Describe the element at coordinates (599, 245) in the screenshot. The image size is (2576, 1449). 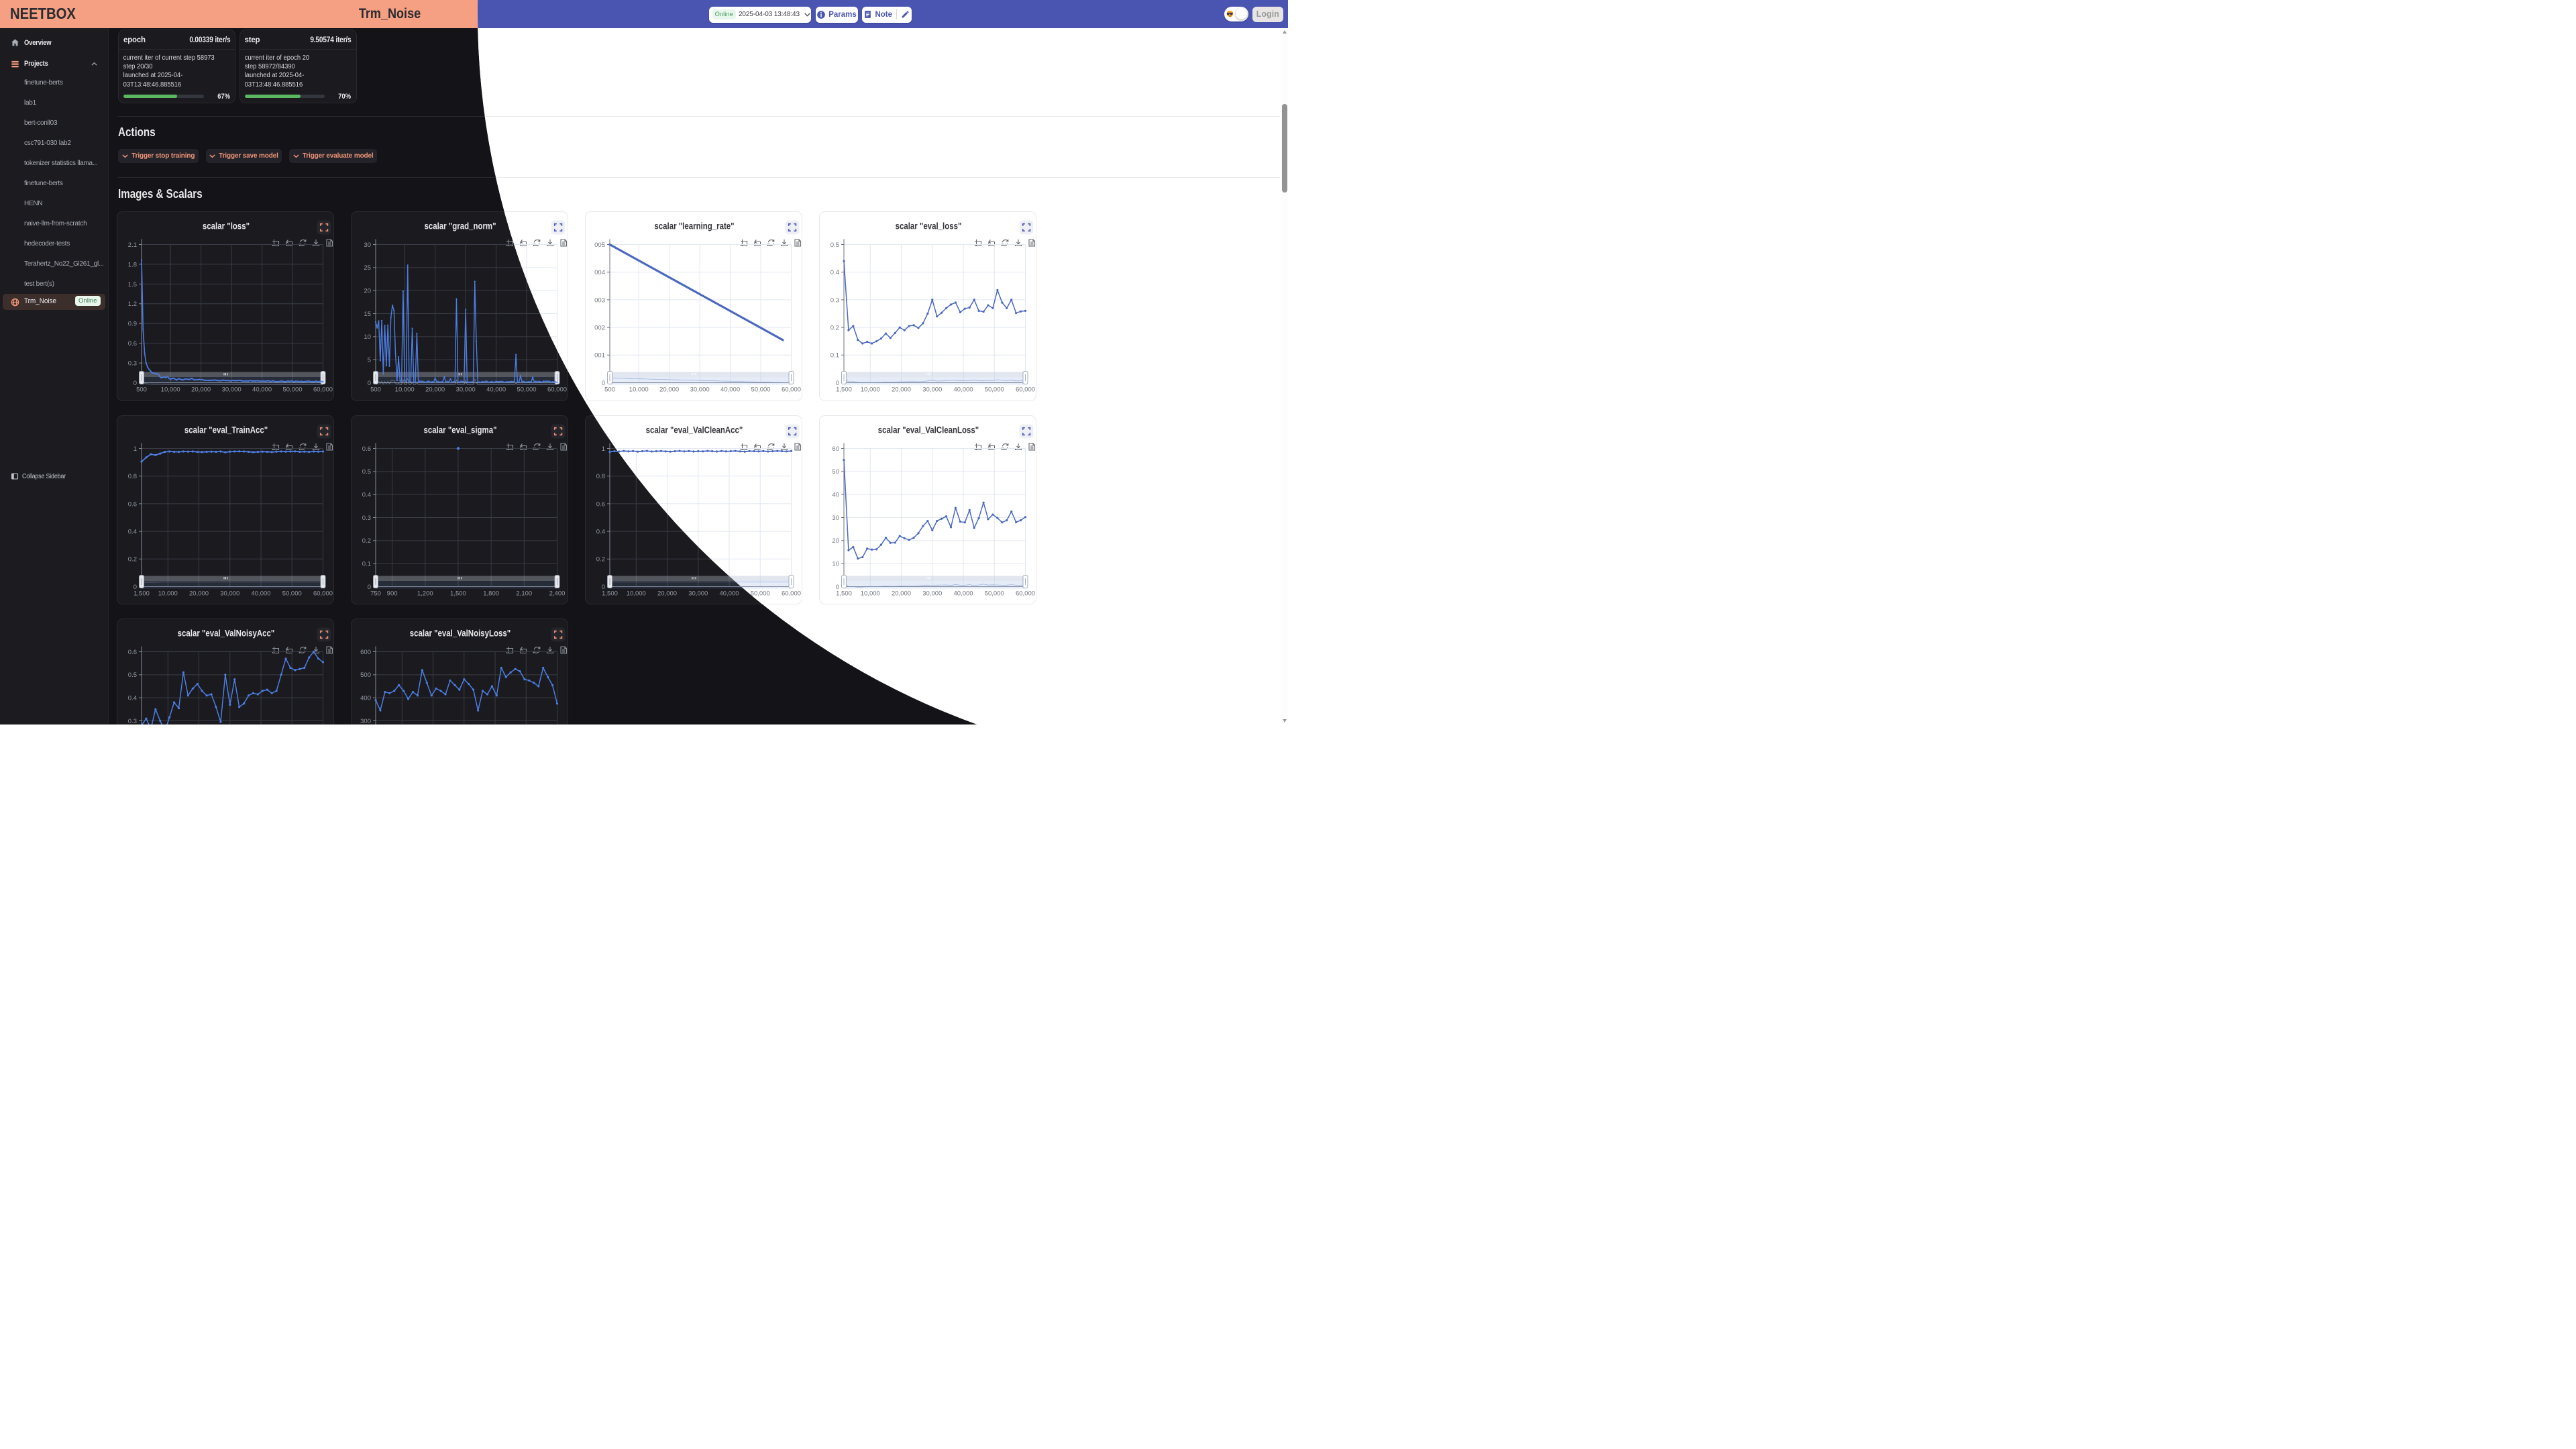
I see `svg-text: 005` at that location.